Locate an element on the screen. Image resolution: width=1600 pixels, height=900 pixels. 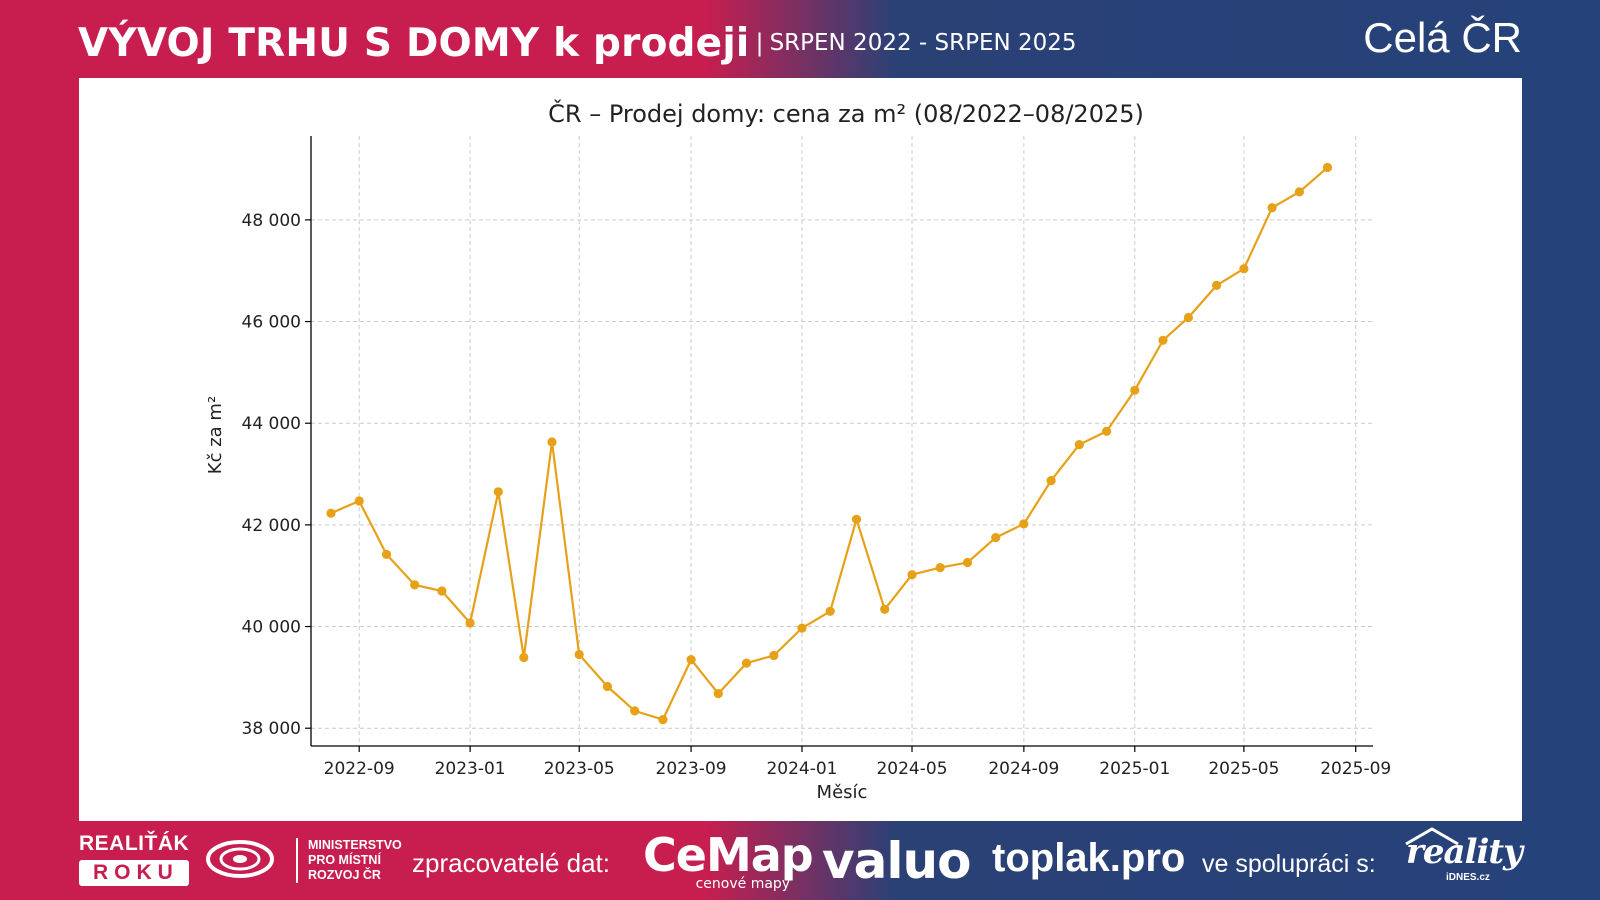
x-axis-label: Měsíc is located at coordinates (842, 792).